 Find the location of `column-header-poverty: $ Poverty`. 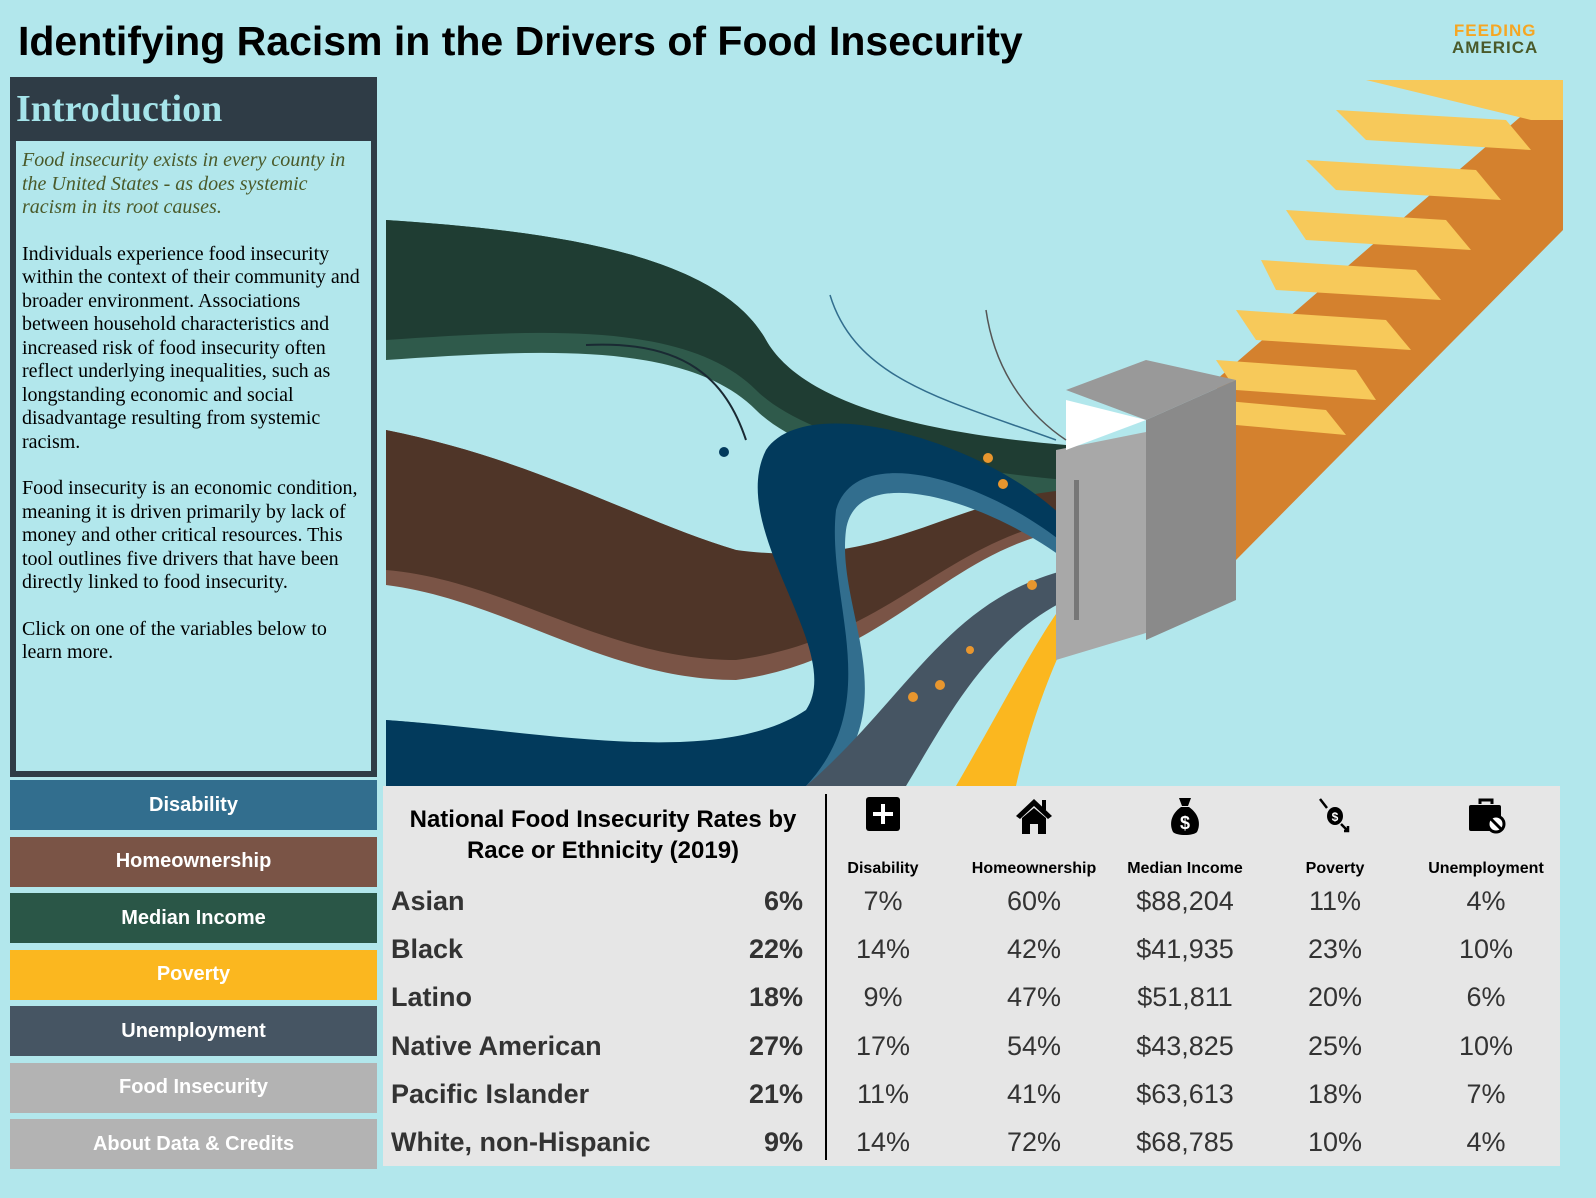

column-header-poverty: $ Poverty is located at coordinates (1335, 832).